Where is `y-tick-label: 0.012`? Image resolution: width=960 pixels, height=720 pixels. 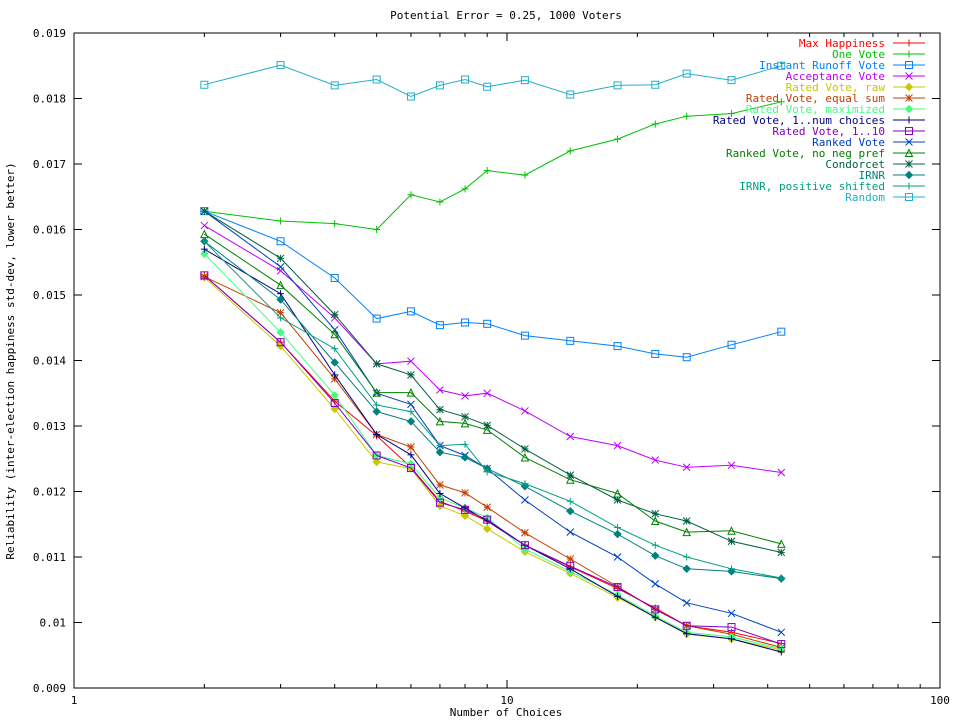 y-tick-label: 0.012 is located at coordinates (49, 492).